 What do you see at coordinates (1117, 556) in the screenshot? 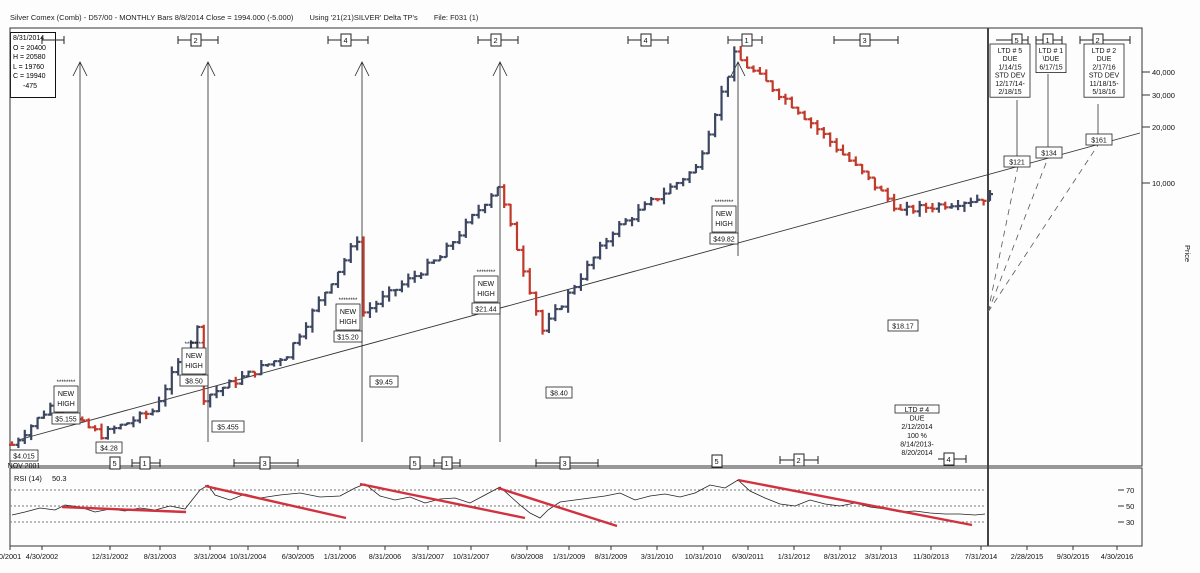
I see `x-tick-label: 4/30/2016` at bounding box center [1117, 556].